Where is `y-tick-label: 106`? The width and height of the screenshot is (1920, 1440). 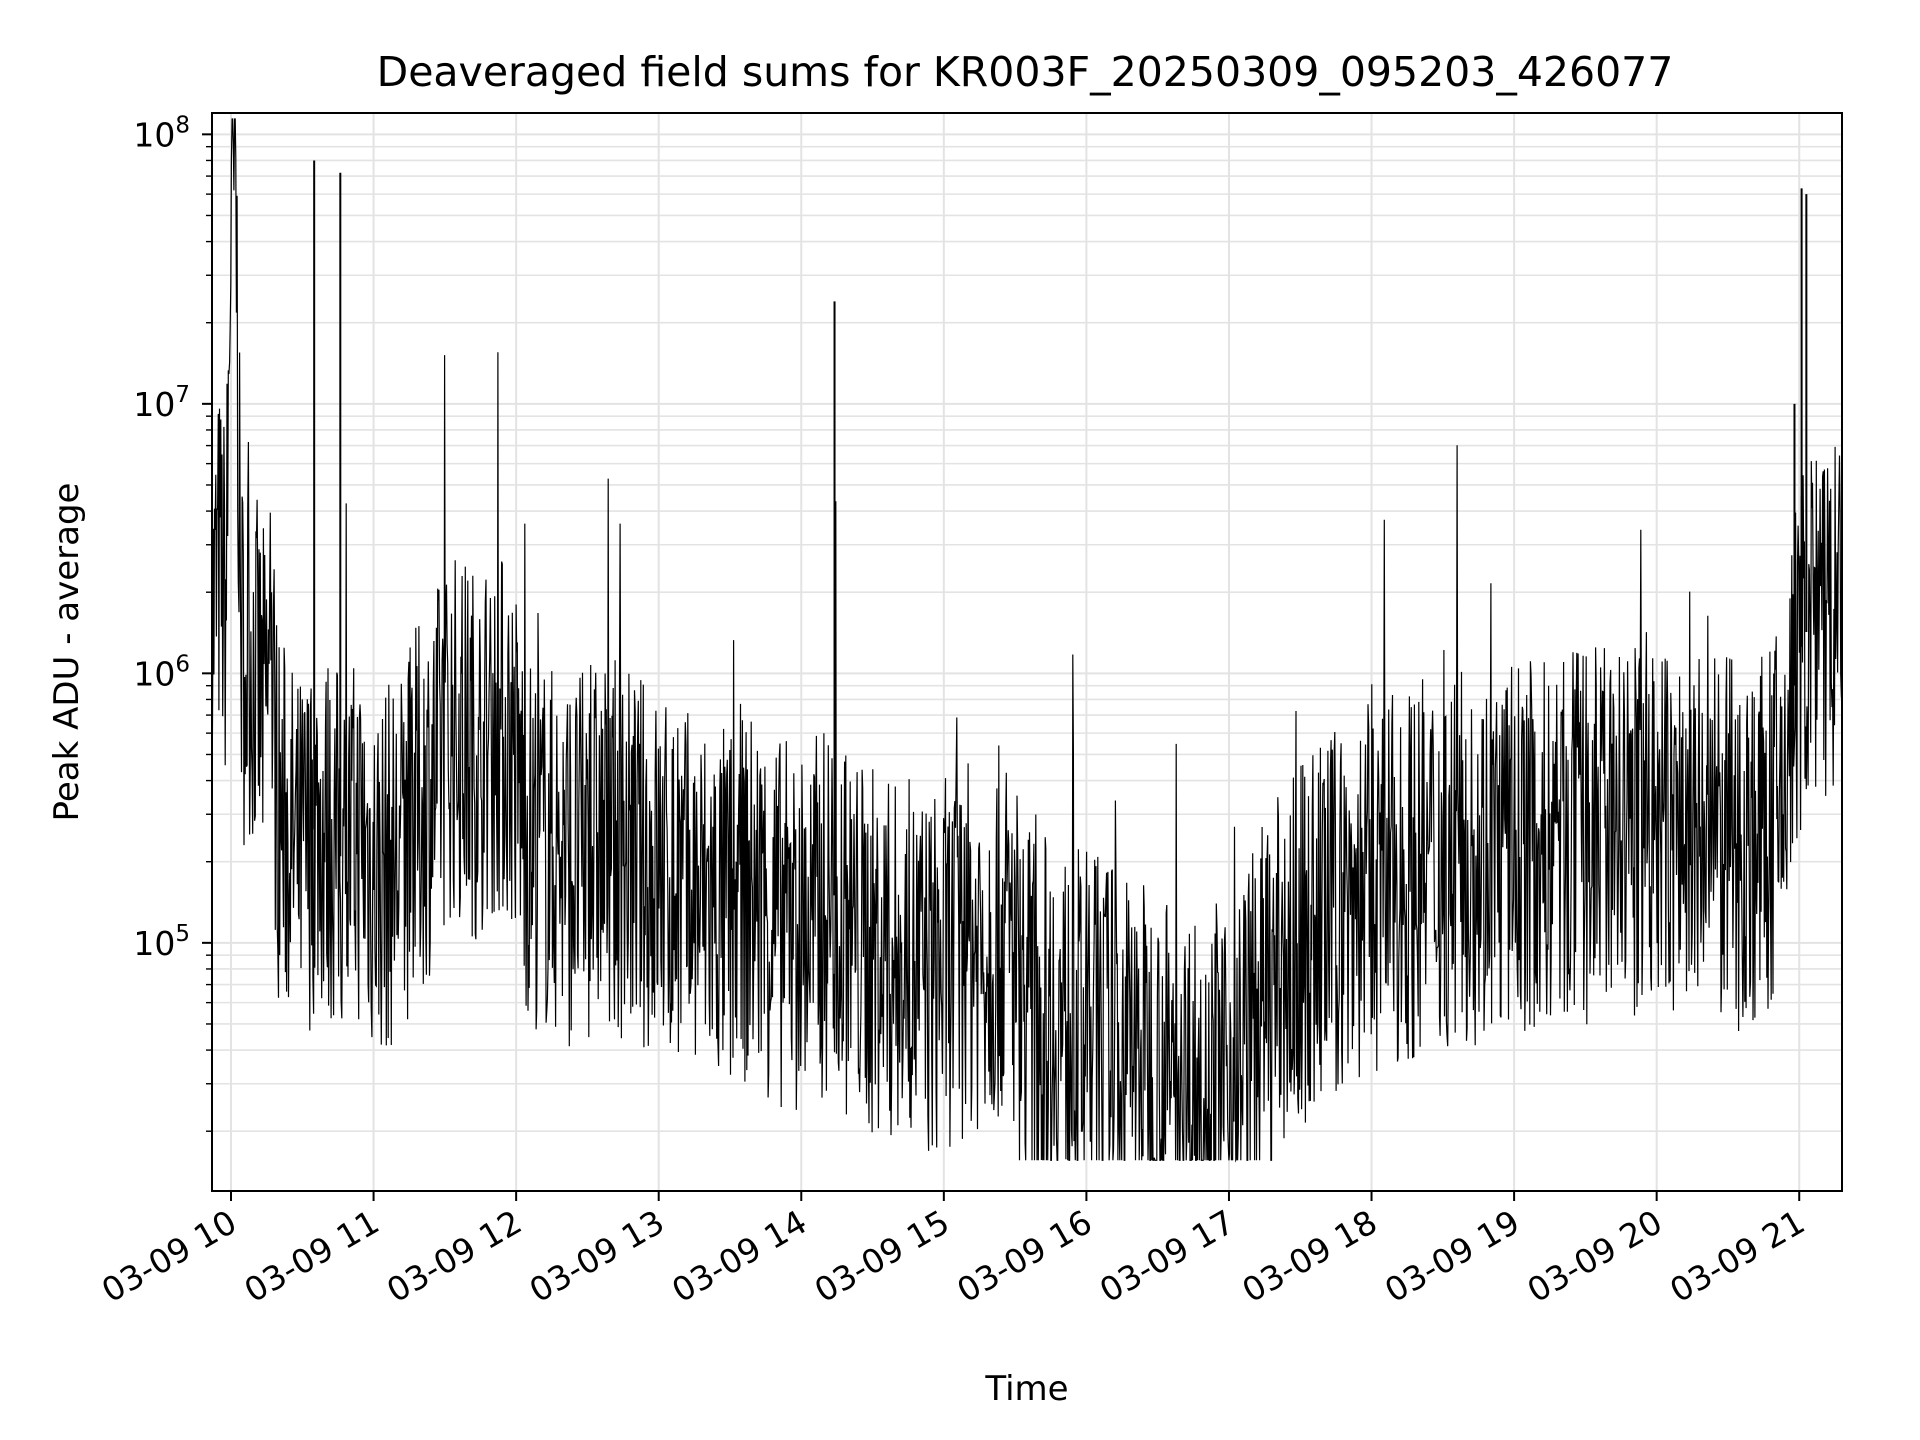
y-tick-label: 106 is located at coordinates (161, 672).